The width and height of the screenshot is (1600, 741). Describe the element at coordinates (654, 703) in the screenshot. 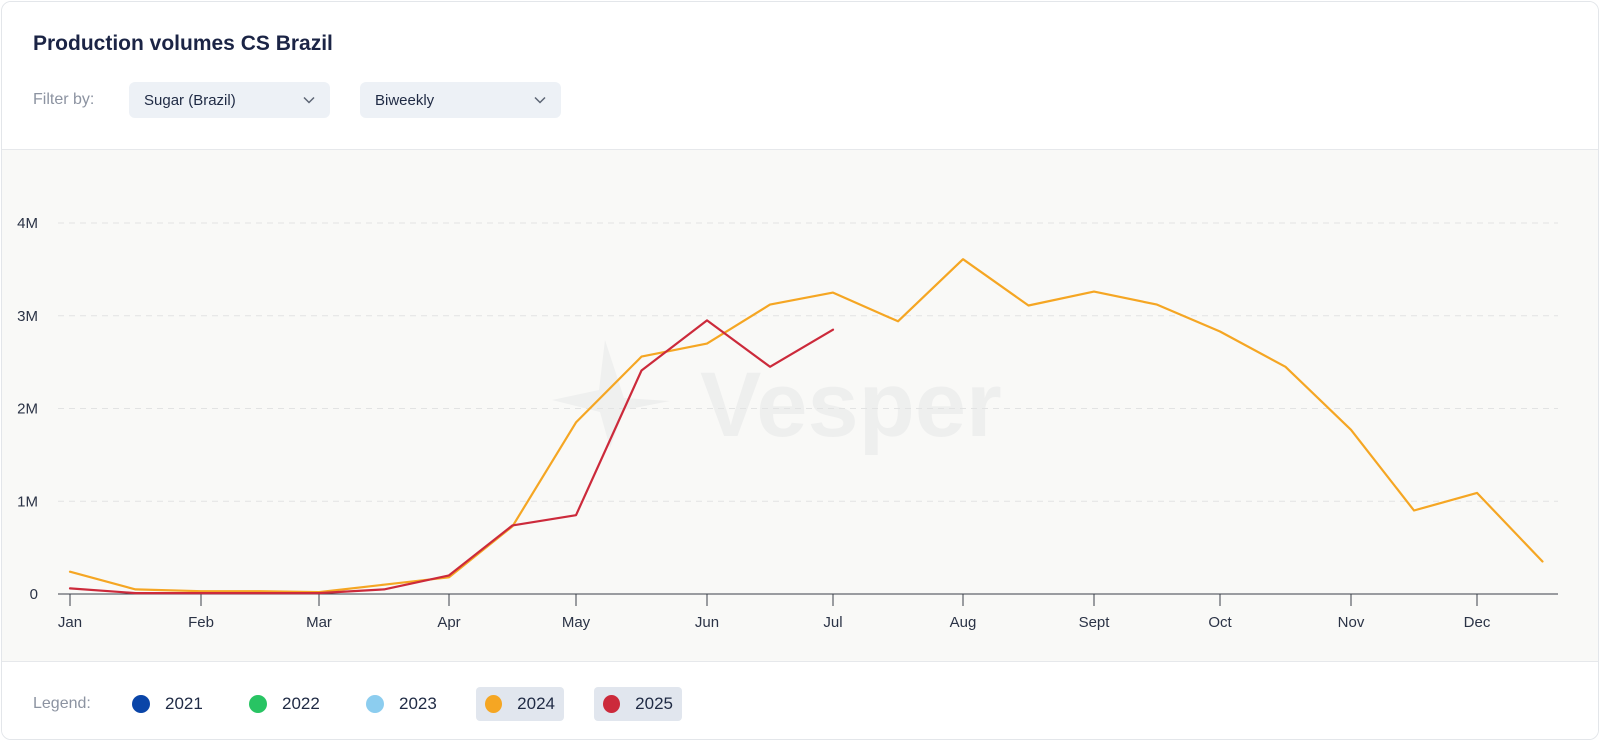

I see `legend-item-label: 2025` at that location.